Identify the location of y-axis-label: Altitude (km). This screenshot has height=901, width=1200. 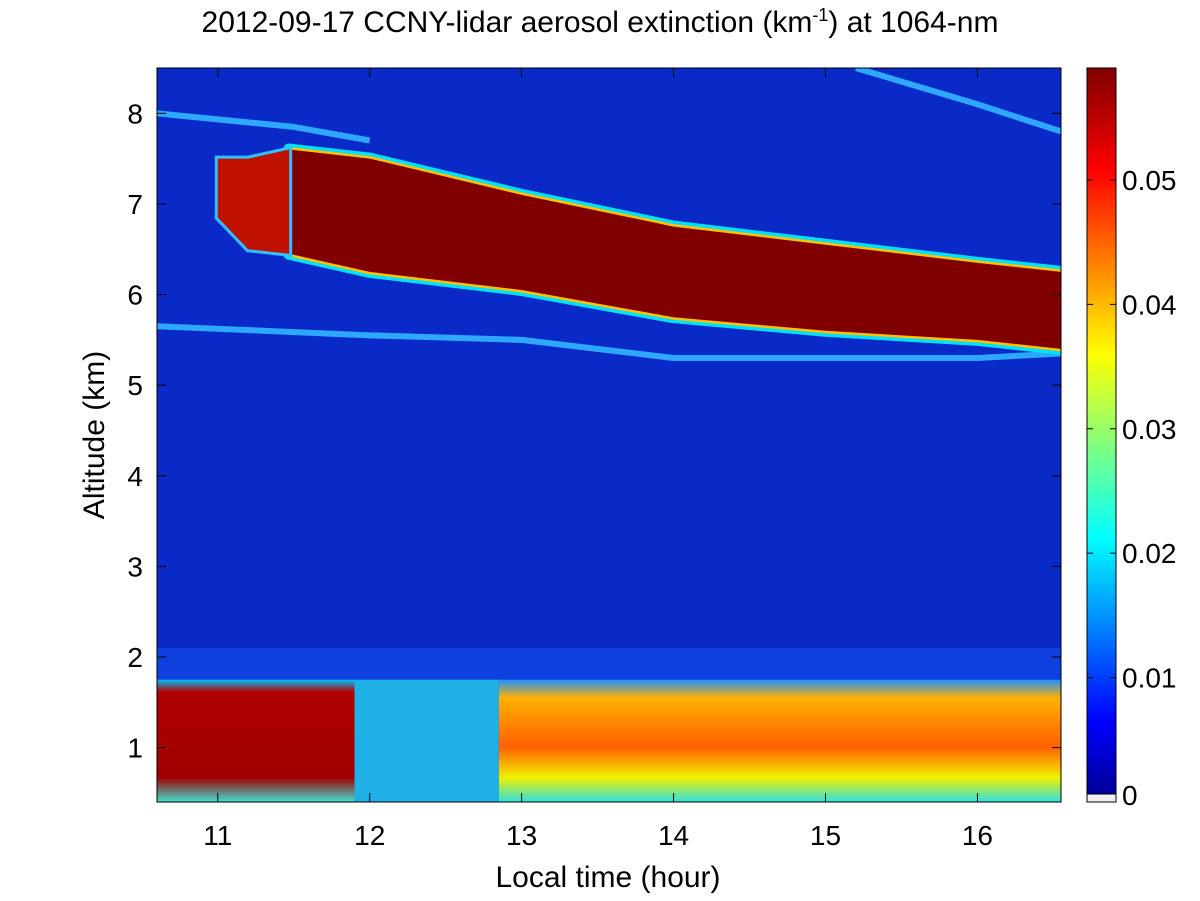
(94, 435).